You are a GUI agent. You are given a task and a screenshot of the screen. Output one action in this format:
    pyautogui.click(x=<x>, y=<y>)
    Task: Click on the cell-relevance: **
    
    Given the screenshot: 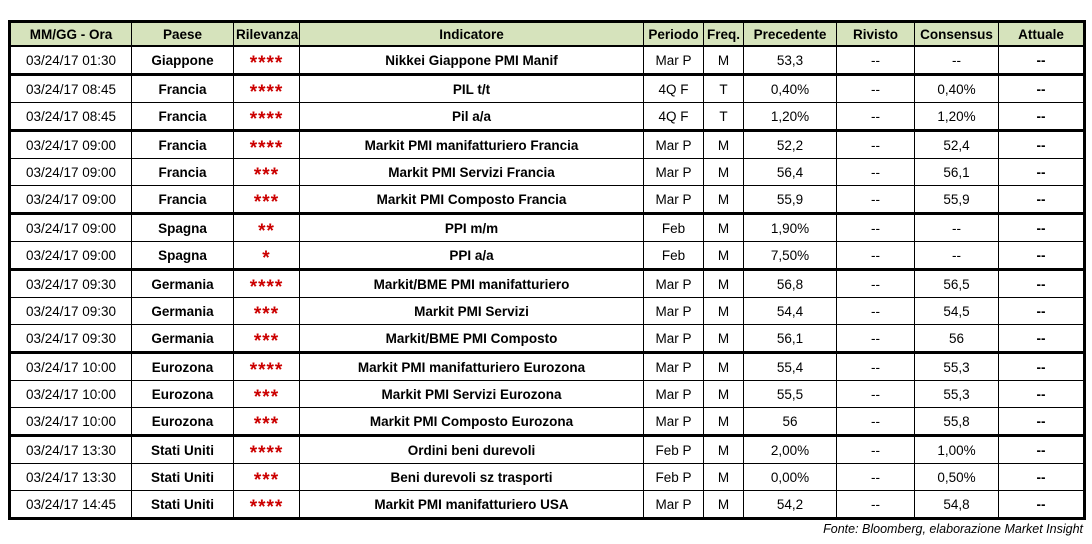 What is the action you would take?
    pyautogui.click(x=266, y=227)
    